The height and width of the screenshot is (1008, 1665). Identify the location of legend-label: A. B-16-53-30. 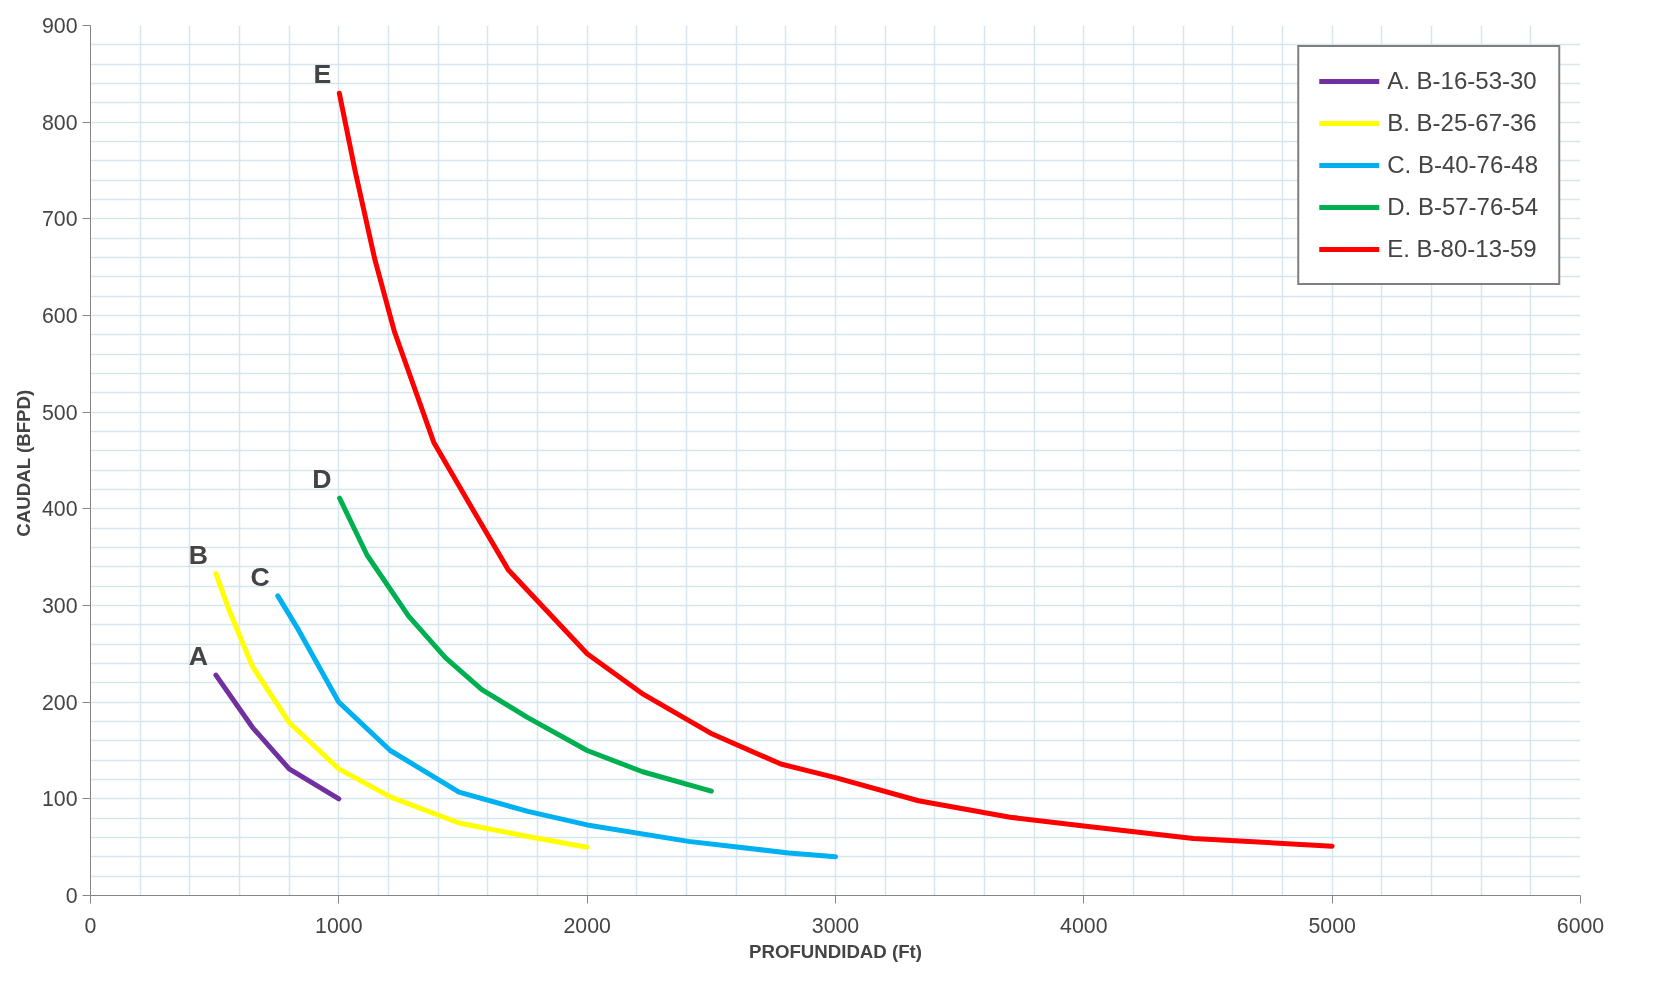
(1462, 81).